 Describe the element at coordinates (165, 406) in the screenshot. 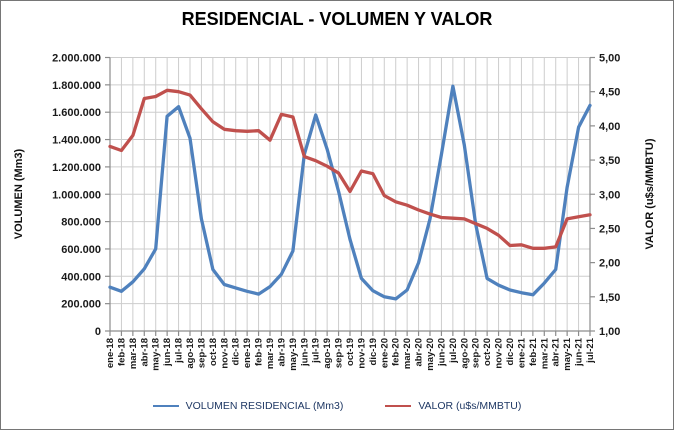

I see `legend-line-volumen-icon` at that location.